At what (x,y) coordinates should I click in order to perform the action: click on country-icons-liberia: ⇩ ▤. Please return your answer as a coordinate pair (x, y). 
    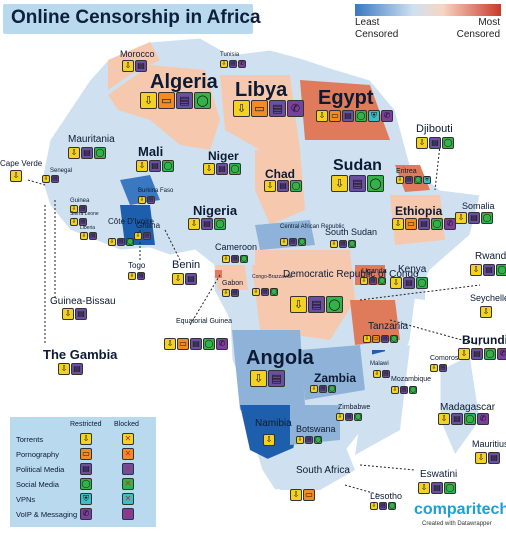
    Looking at the image, I should click on (88, 236).